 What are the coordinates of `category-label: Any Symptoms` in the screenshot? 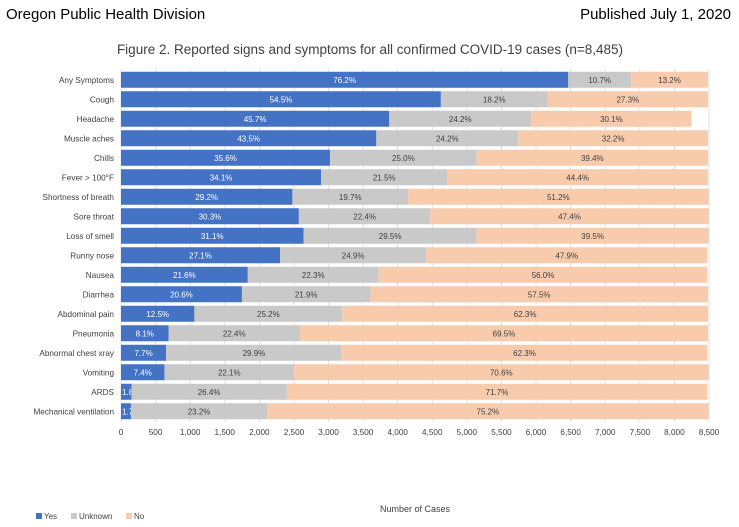 It's located at (86, 80).